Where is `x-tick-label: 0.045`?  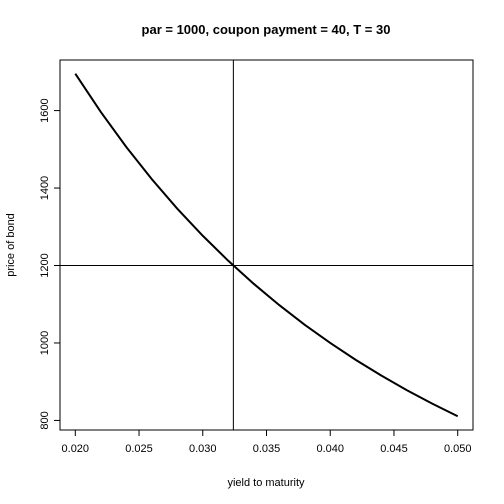 x-tick-label: 0.045 is located at coordinates (394, 449).